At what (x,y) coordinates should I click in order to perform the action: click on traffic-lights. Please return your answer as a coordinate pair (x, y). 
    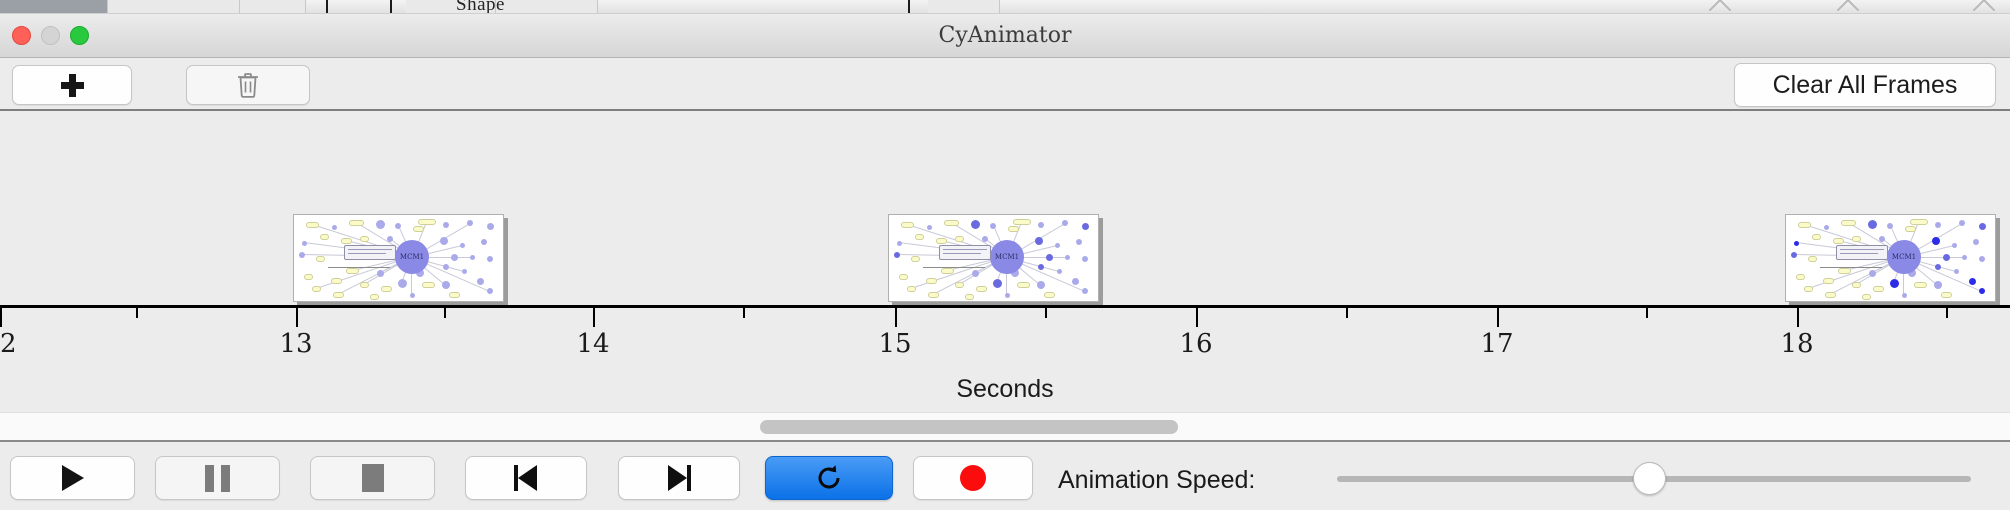
    Looking at the image, I should click on (50, 35).